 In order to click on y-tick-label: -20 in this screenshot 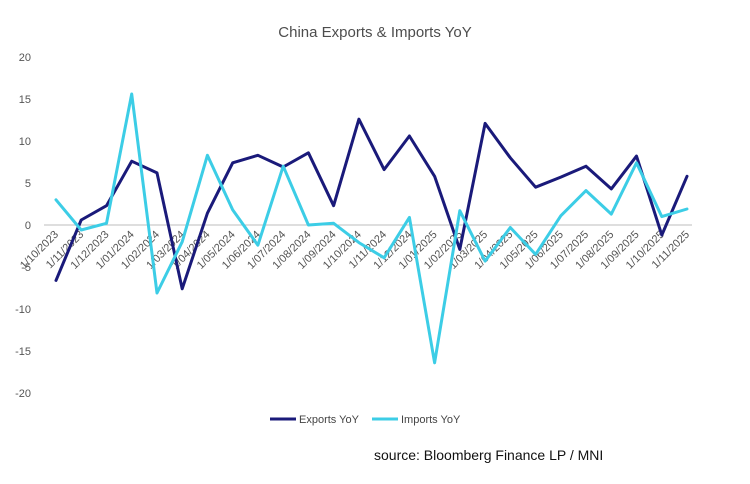, I will do `click(23, 394)`.